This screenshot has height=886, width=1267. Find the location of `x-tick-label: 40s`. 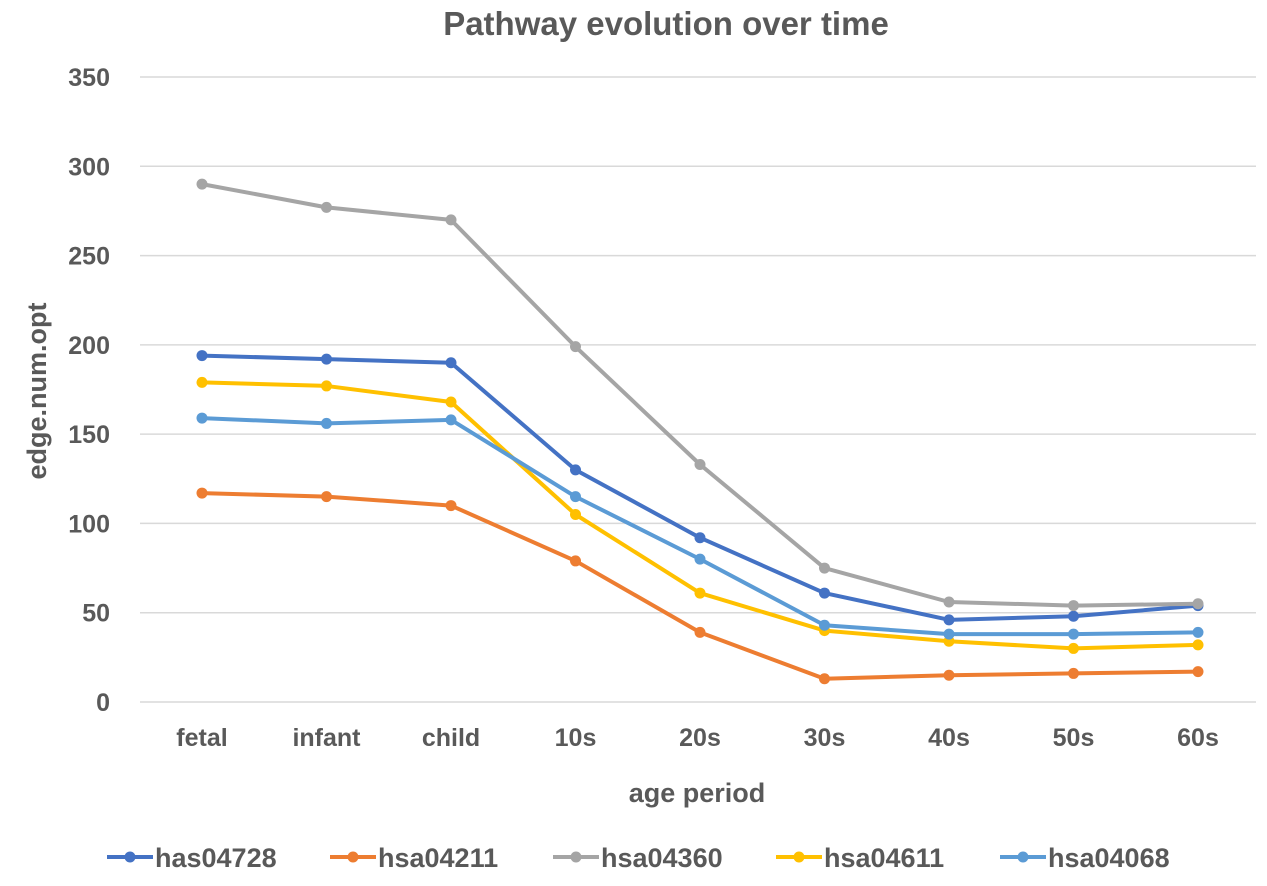

x-tick-label: 40s is located at coordinates (949, 738).